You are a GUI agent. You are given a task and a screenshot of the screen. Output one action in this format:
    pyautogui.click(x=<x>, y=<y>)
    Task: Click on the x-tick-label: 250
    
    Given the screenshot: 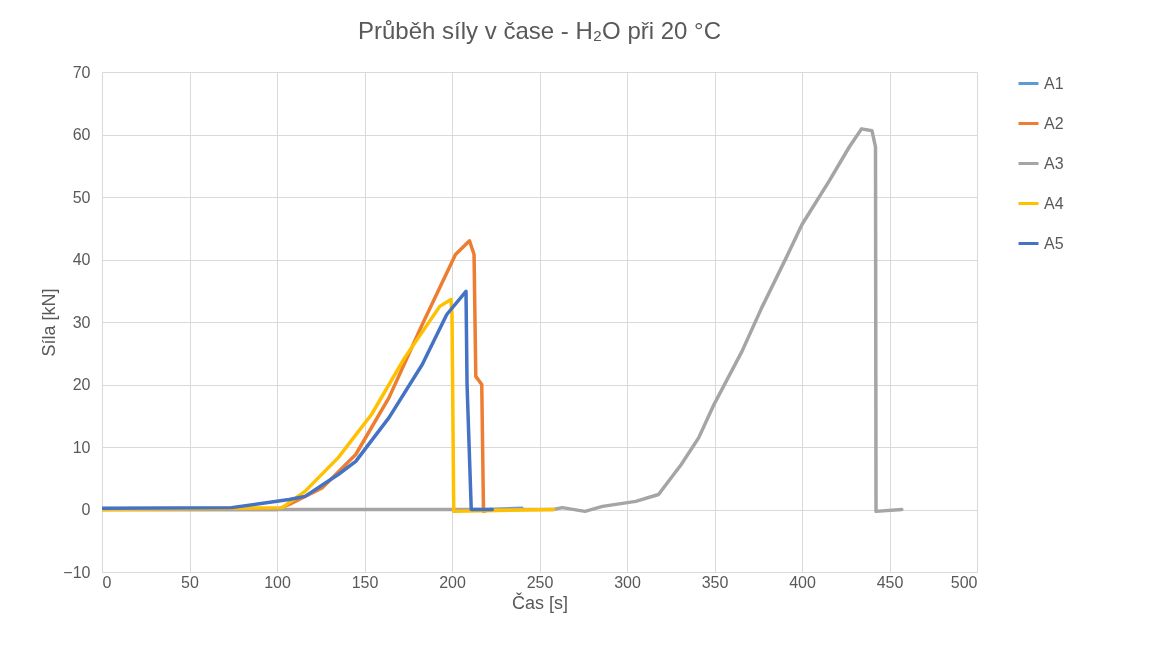 What is the action you would take?
    pyautogui.click(x=540, y=582)
    